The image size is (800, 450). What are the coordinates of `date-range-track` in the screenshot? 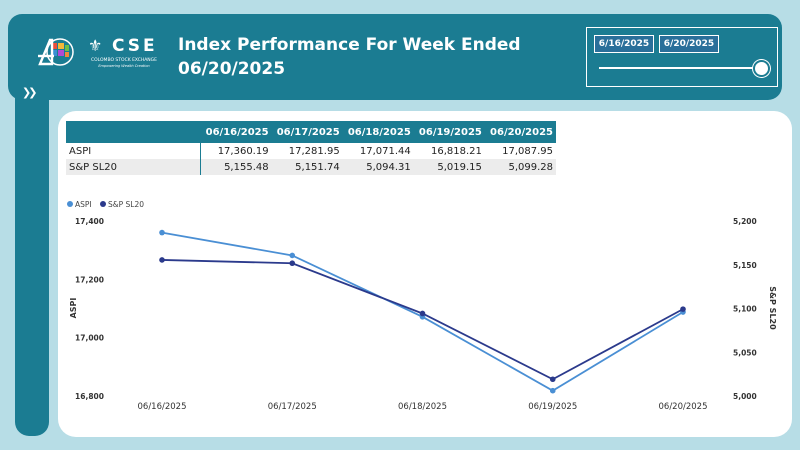 It's located at (680, 68).